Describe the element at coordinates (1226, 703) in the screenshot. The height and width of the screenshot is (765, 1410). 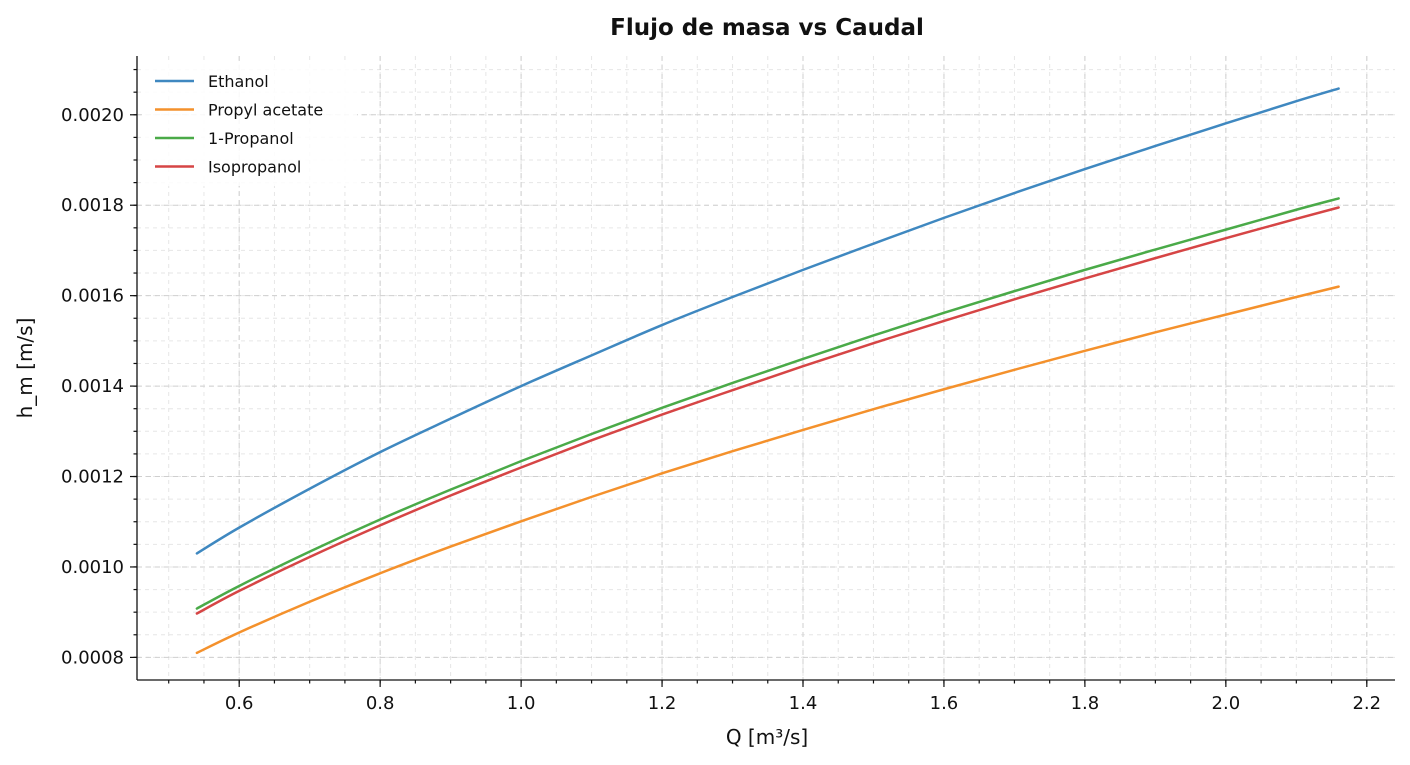
I see `x-tick-label: 2.0` at that location.